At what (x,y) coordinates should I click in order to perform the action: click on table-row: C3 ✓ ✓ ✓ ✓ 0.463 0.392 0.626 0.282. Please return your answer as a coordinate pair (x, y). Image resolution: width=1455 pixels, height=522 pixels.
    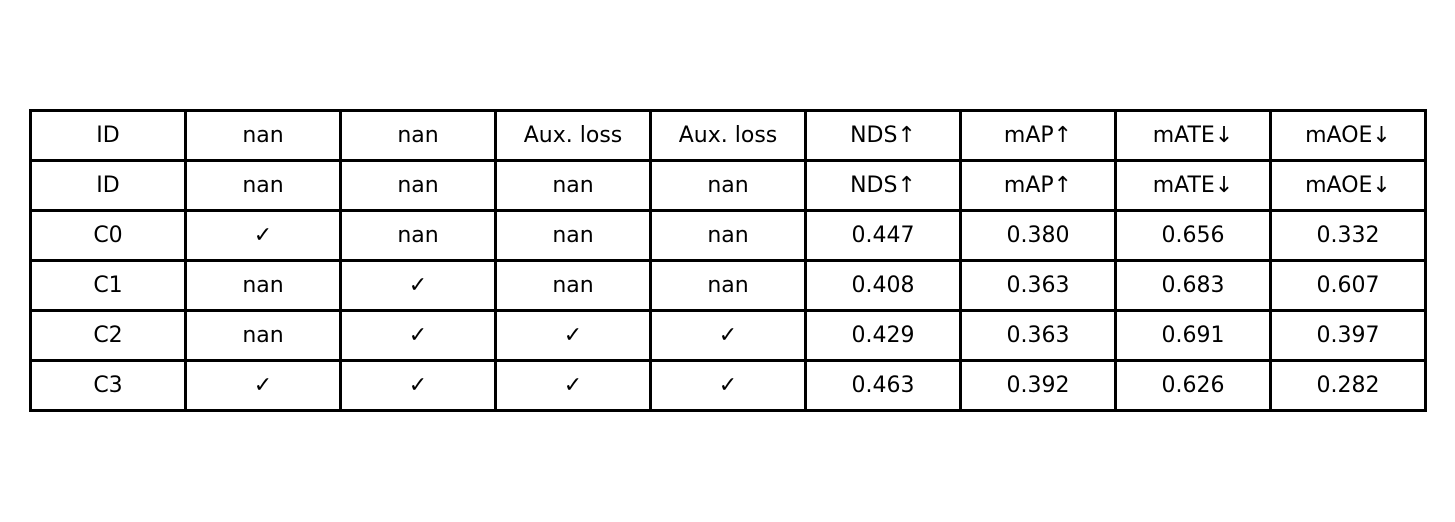
    Looking at the image, I should click on (728, 385).